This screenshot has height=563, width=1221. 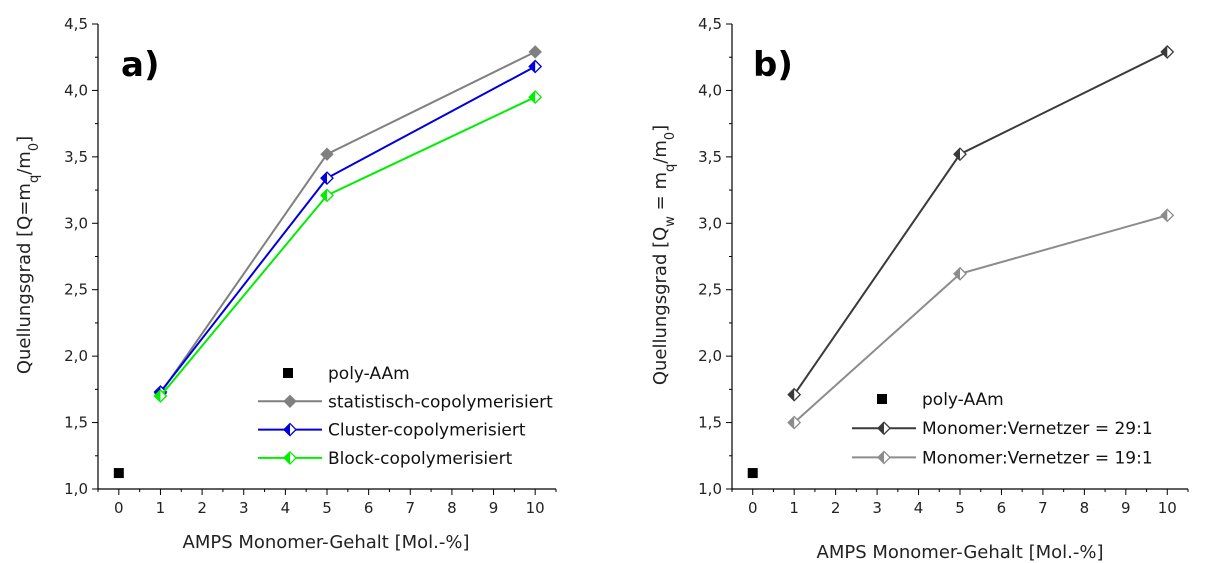 I want to click on legend-item: Monomer:Vernetzer = 29:1, so click(x=1002, y=429).